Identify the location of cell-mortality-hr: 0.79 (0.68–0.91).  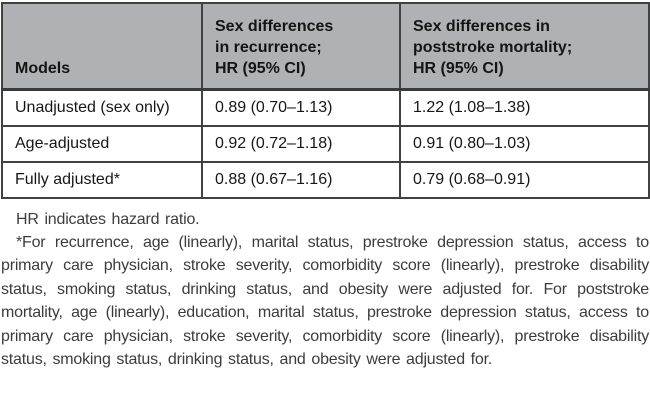
(524, 179).